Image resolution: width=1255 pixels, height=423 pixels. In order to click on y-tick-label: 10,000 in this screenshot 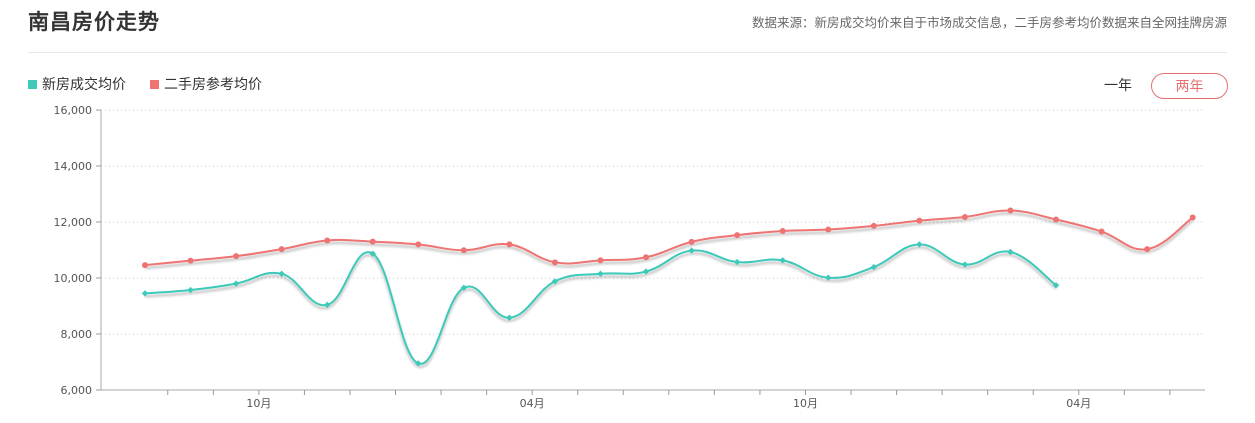, I will do `click(73, 278)`.